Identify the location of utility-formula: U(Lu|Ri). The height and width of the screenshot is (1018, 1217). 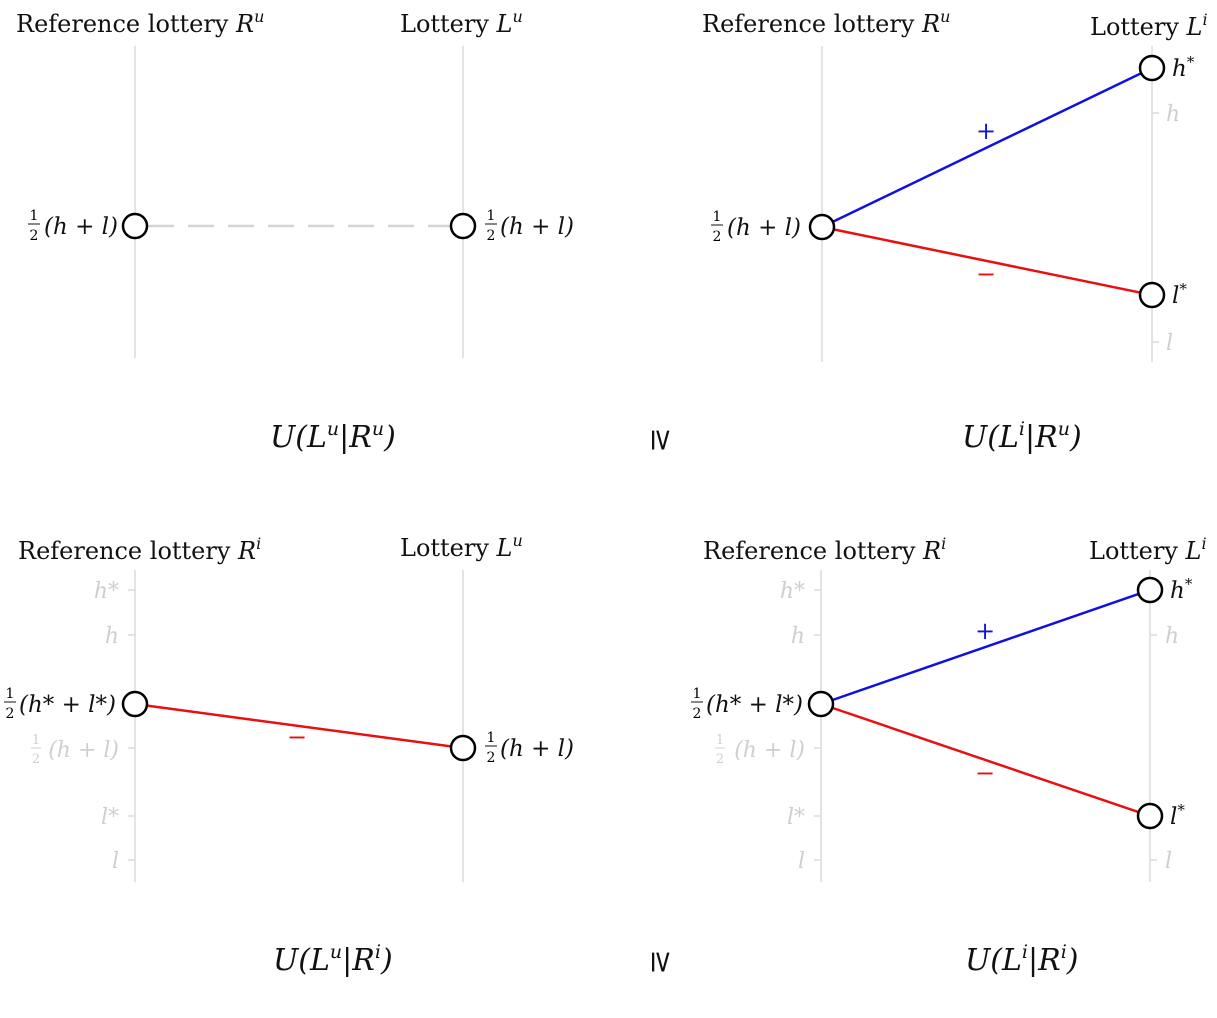
(333, 959).